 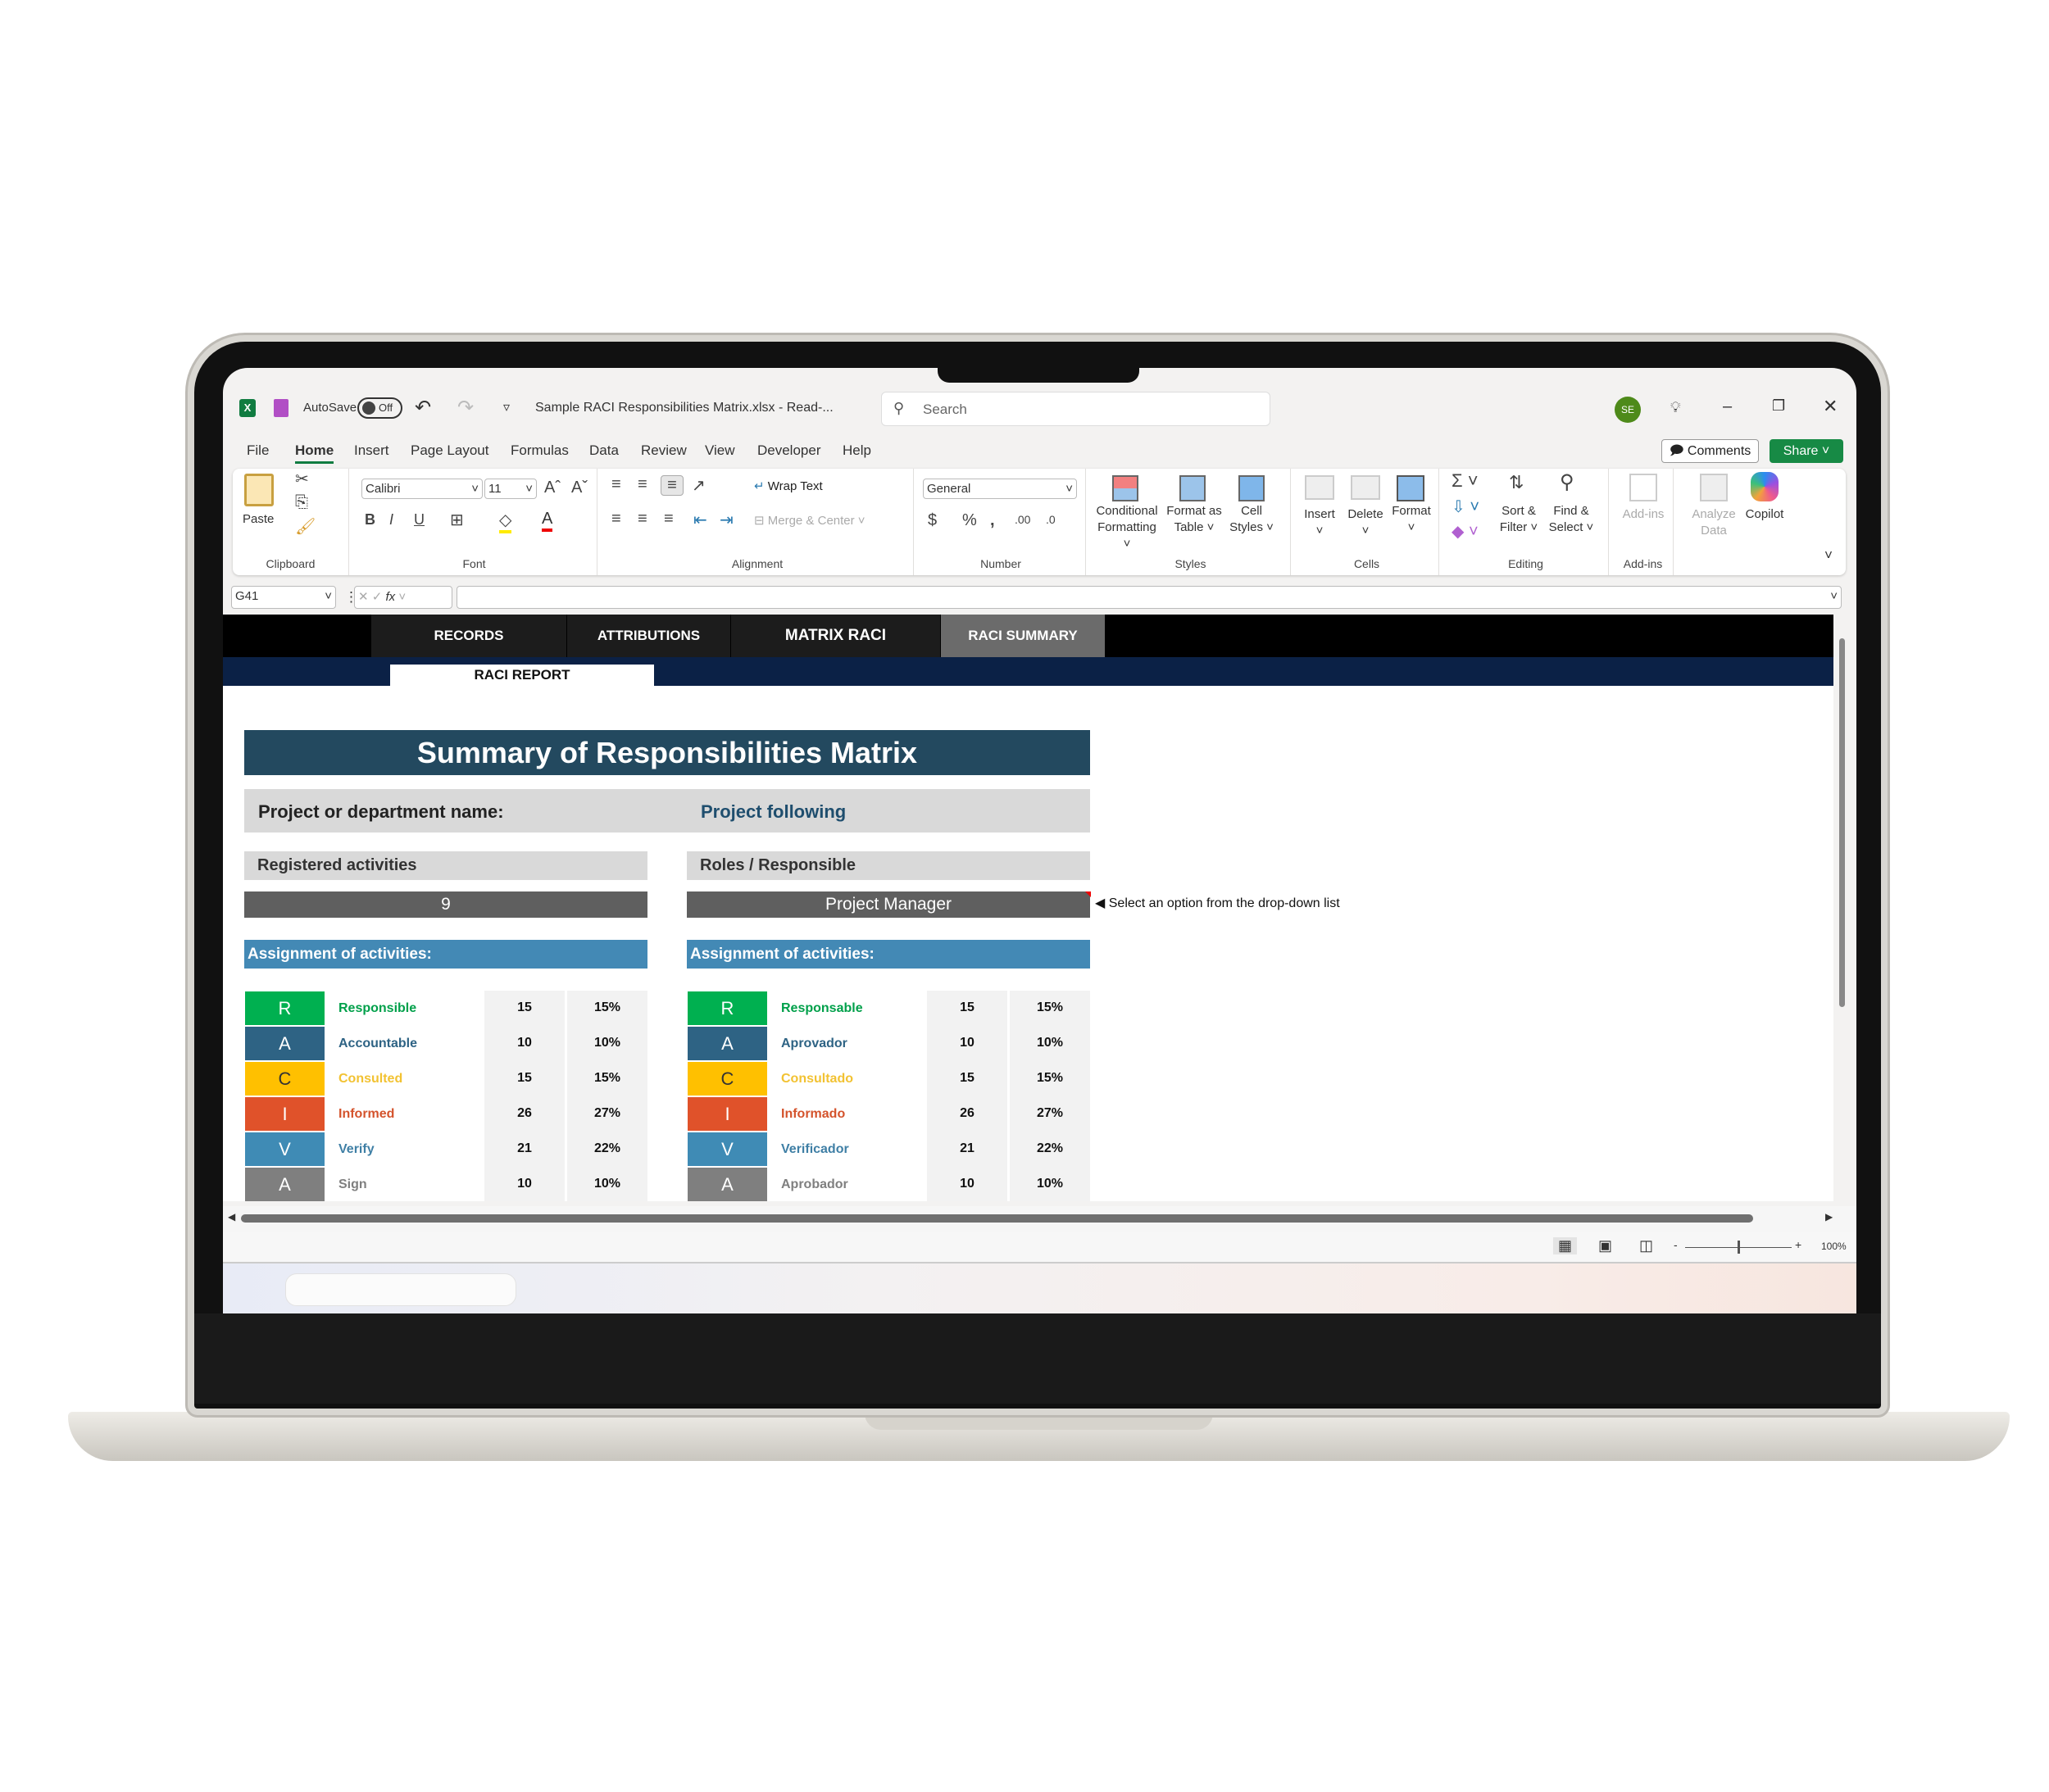 I want to click on roles-dropdown: Project Manager, so click(x=888, y=905).